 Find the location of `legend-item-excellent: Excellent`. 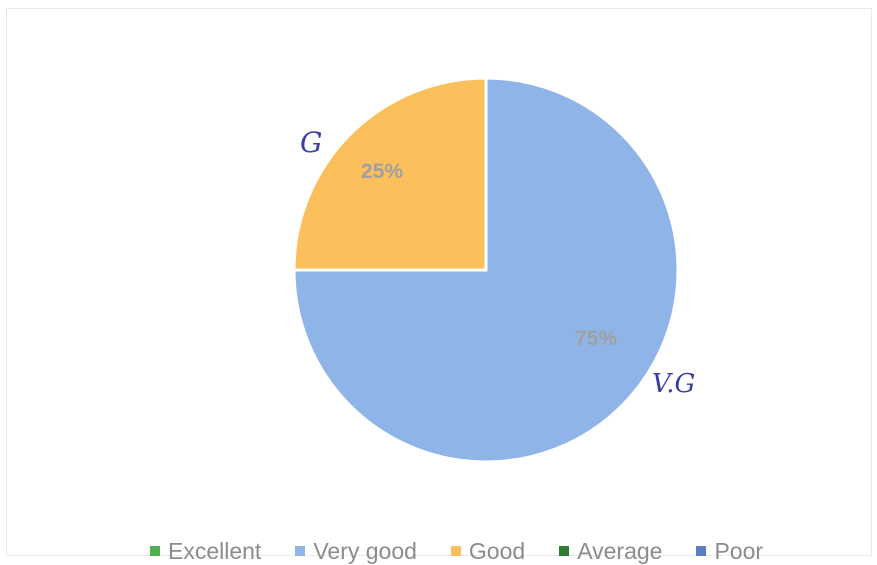

legend-item-excellent: Excellent is located at coordinates (205, 551).